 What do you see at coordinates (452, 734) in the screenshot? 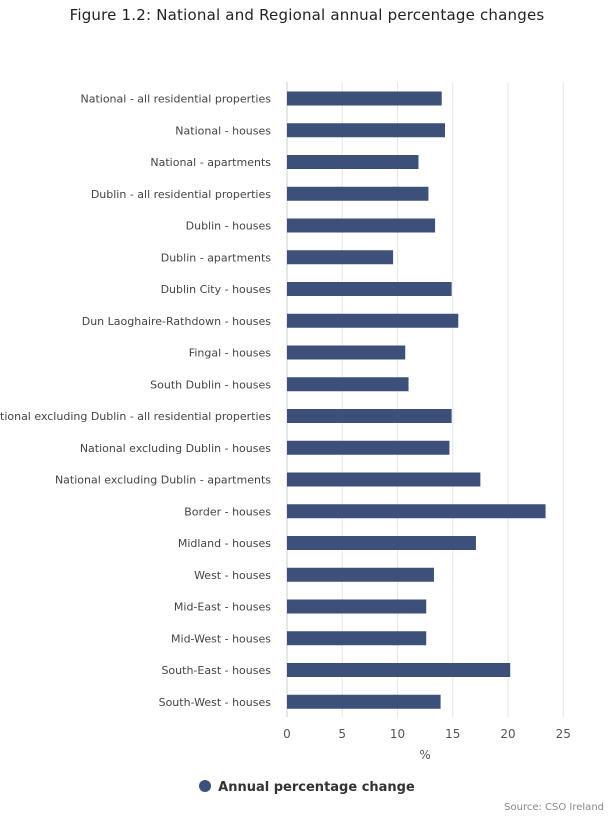
I see `x-tick-label: 15` at bounding box center [452, 734].